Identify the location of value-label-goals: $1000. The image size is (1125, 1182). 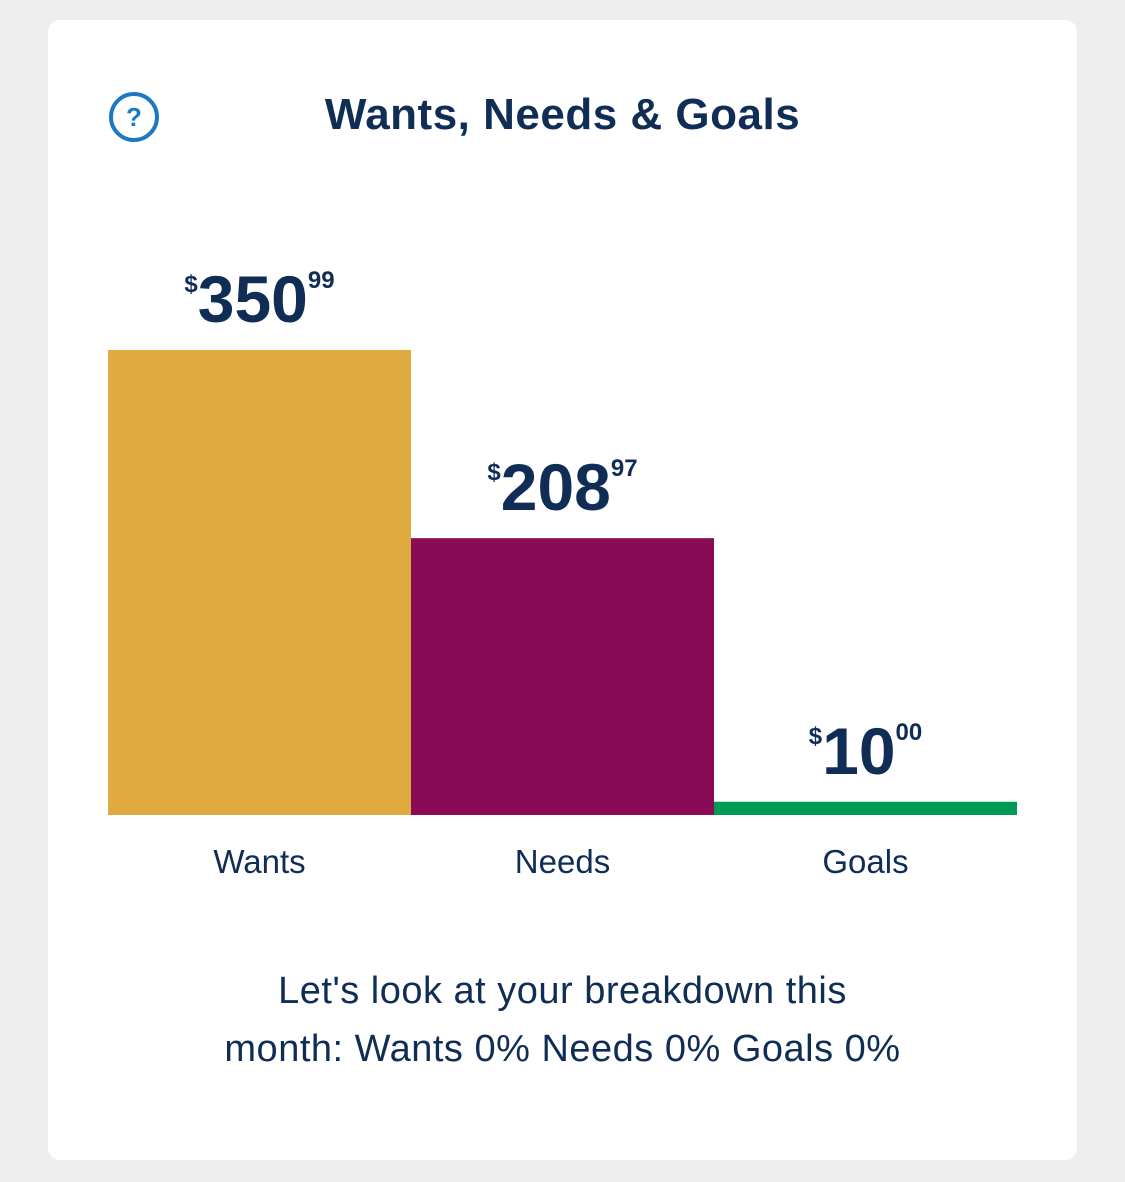
(865, 751).